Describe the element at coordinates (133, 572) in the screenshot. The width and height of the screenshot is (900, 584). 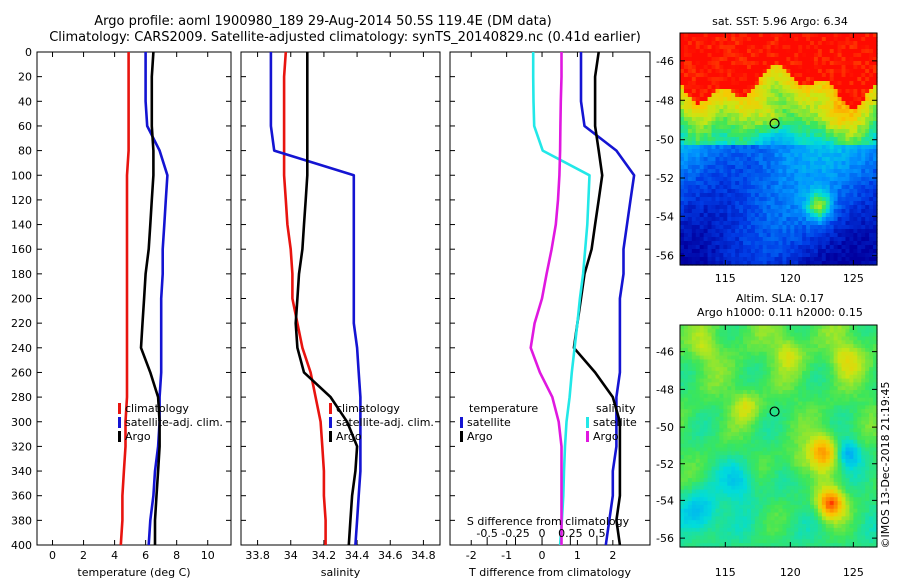
I see `x-axis-label: temperature (deg C)` at that location.